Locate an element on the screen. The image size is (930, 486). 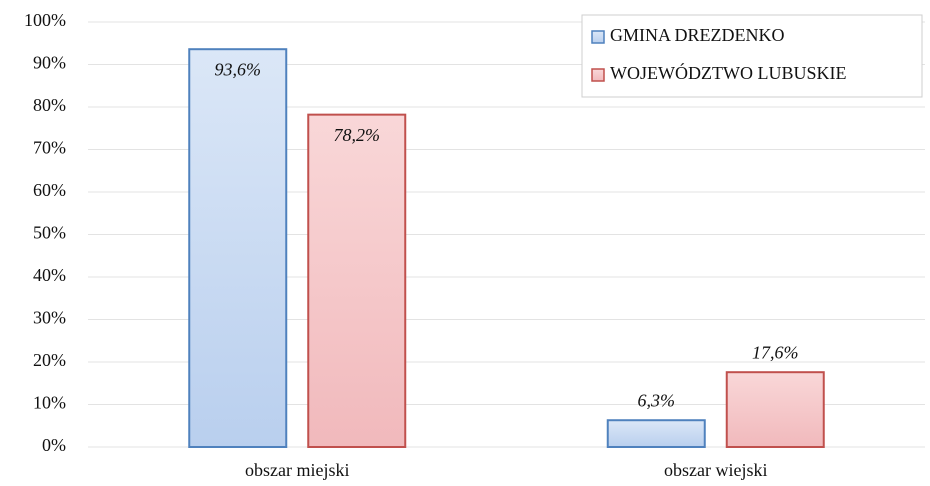
y-tick-label: 50% is located at coordinates (49, 233).